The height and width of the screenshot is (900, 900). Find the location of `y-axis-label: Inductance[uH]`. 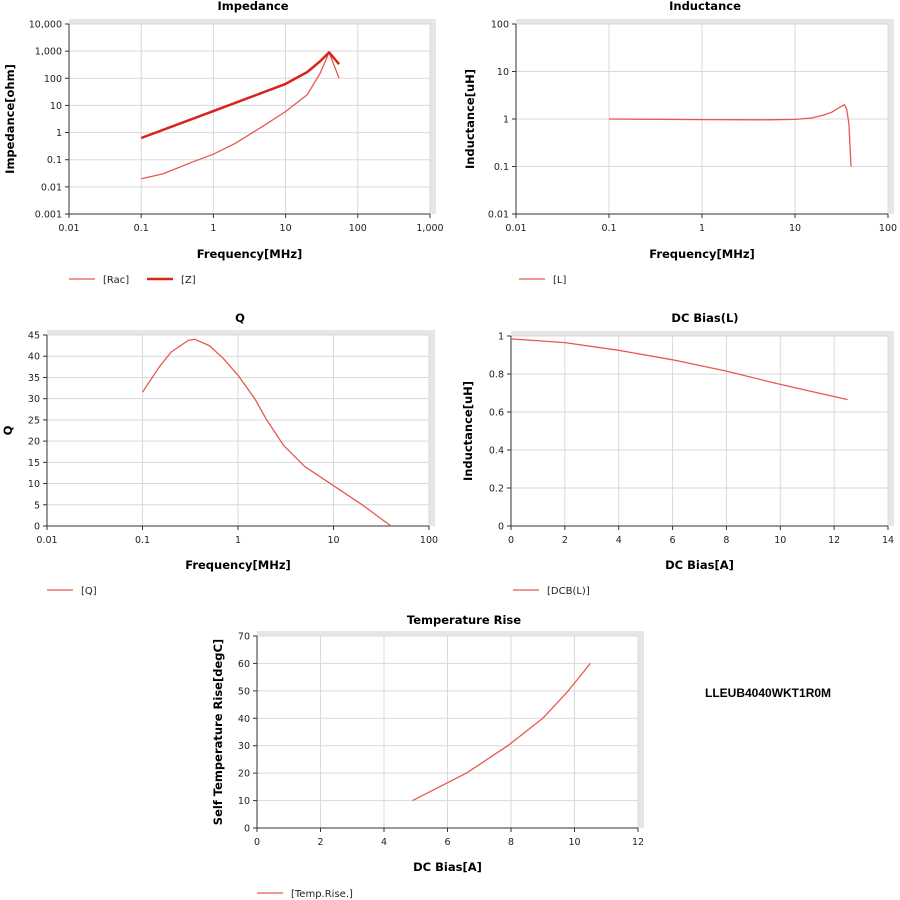

y-axis-label: Inductance[uH] is located at coordinates (468, 431).